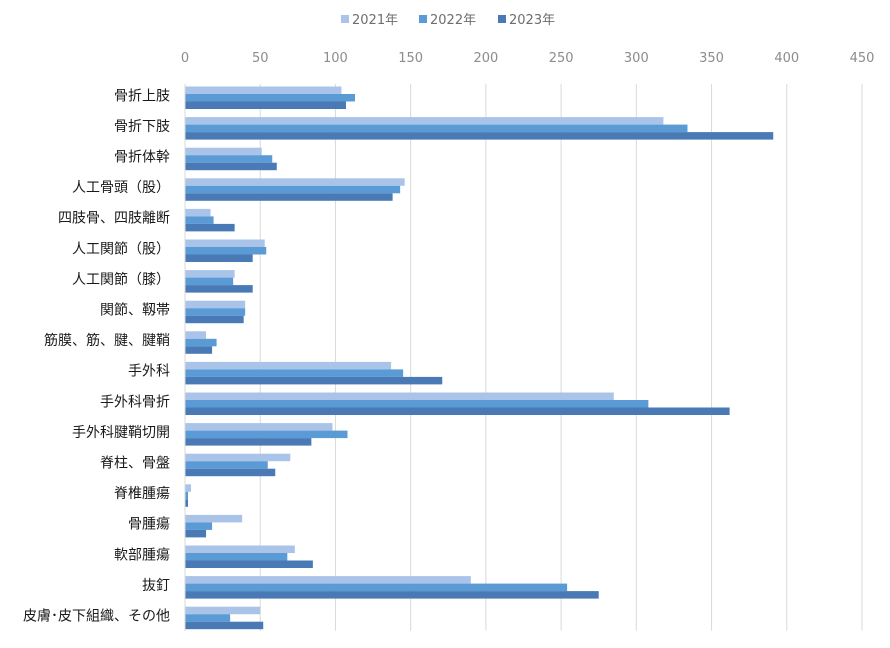  What do you see at coordinates (226, 251) in the screenshot?
I see `bar-2022年-5` at bounding box center [226, 251].